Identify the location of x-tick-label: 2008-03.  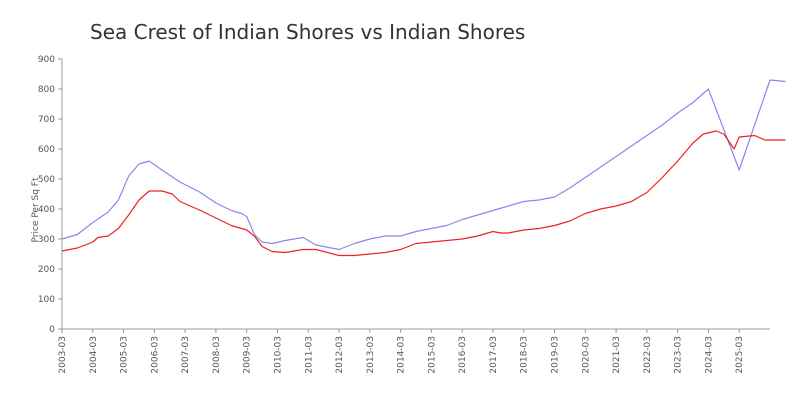
(217, 355).